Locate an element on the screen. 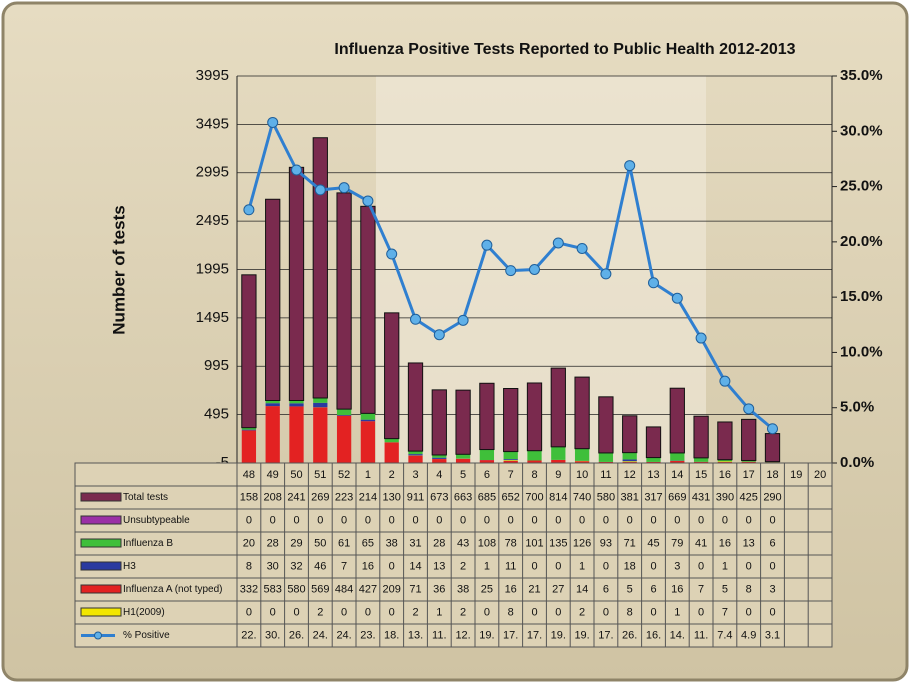 The image size is (912, 690). table-cell: 5 is located at coordinates (725, 589).